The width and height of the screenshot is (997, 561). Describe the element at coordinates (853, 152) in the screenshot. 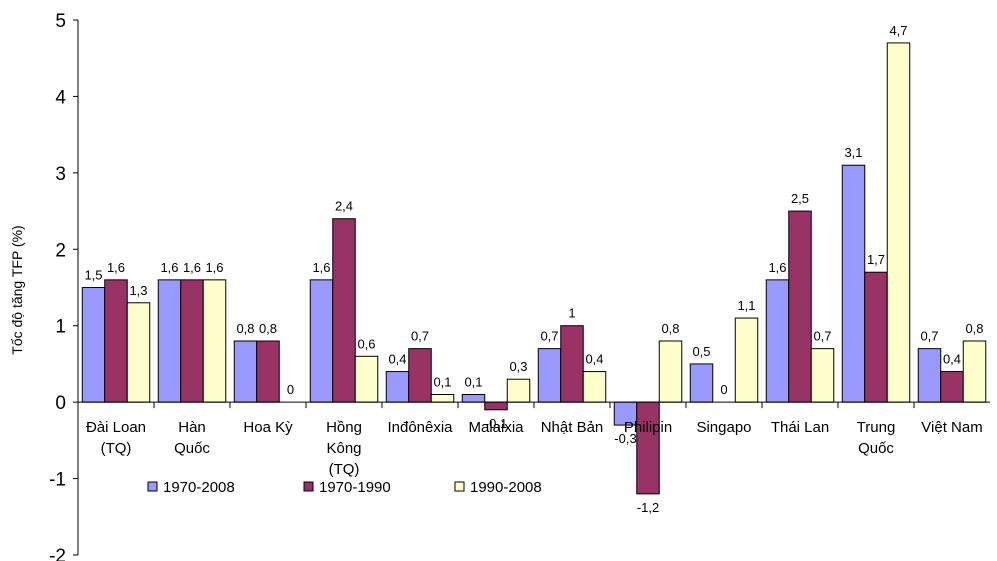

I see `data-label: 3,1` at that location.